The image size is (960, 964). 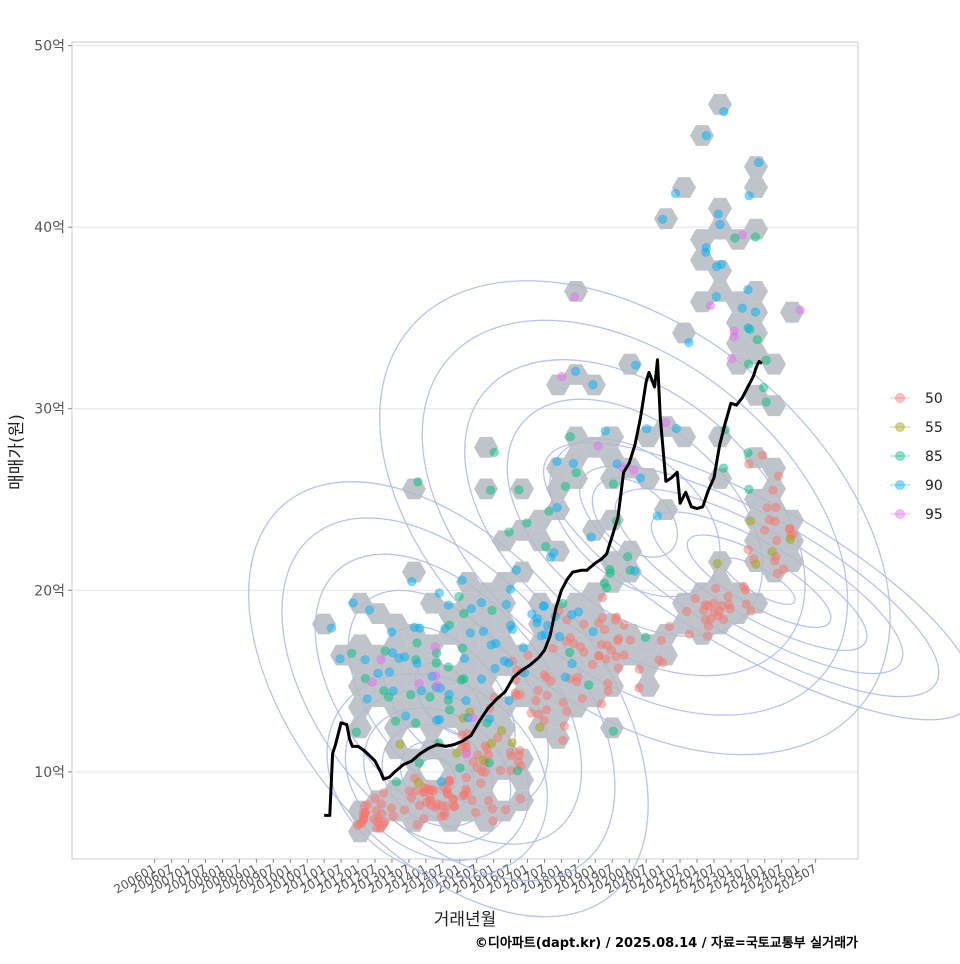 I want to click on density-contour, so click(x=448, y=699).